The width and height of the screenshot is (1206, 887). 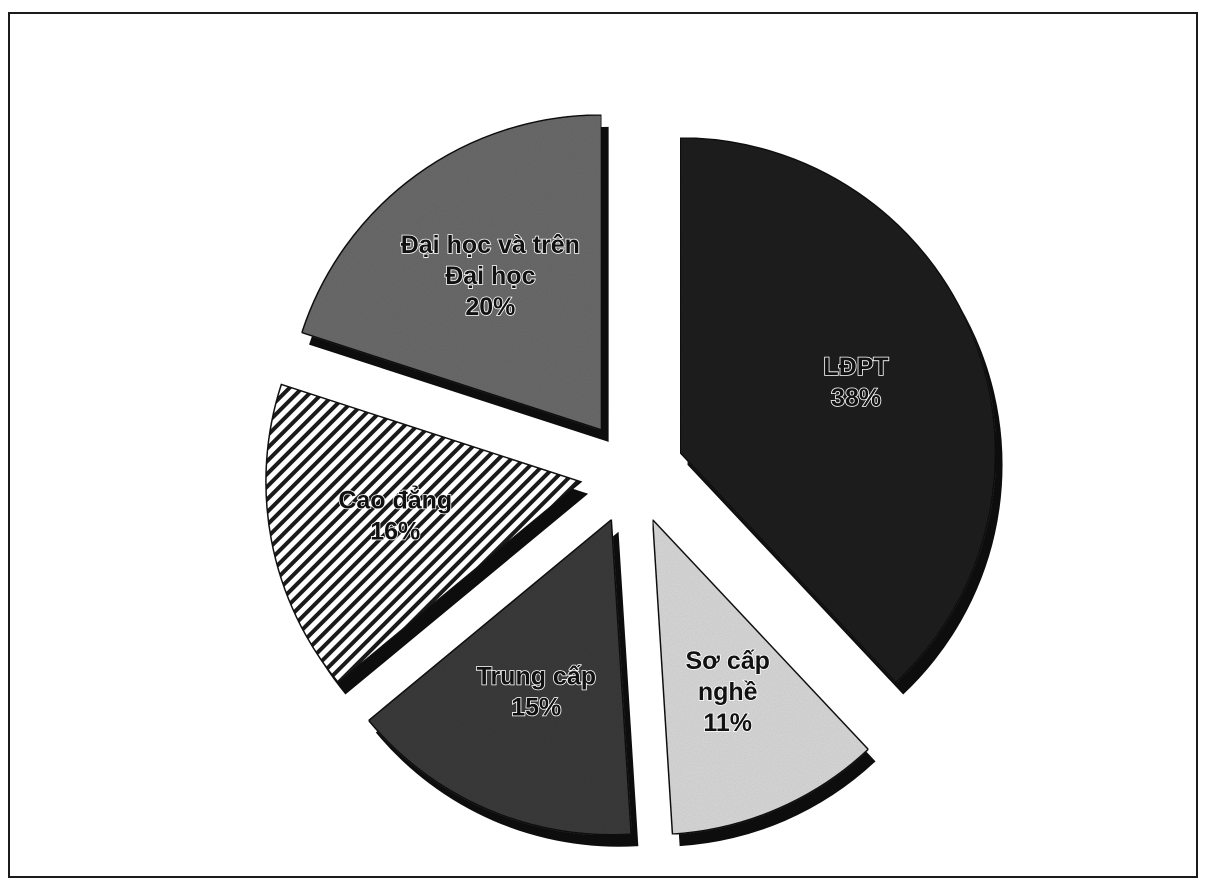 I want to click on slice-label-line: nghề, so click(x=728, y=692).